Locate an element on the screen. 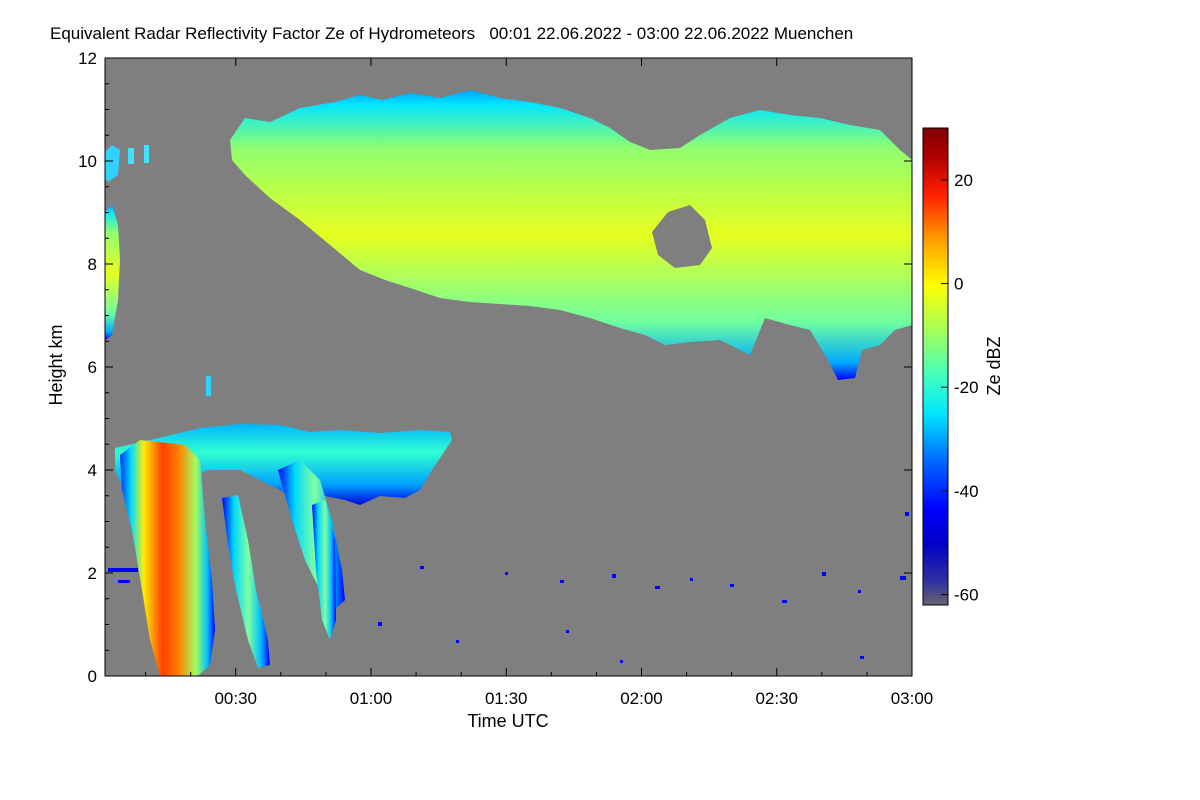  y-tick-label: 12 is located at coordinates (87, 58).